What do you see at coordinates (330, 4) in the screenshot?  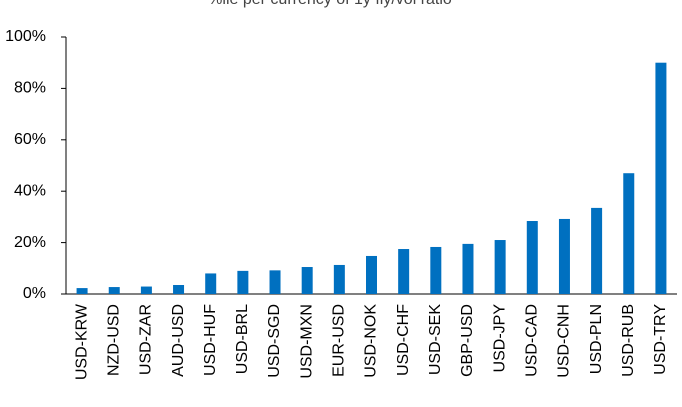 I see `chart-title: %ile per currency of 1y fly/vol ratio` at bounding box center [330, 4].